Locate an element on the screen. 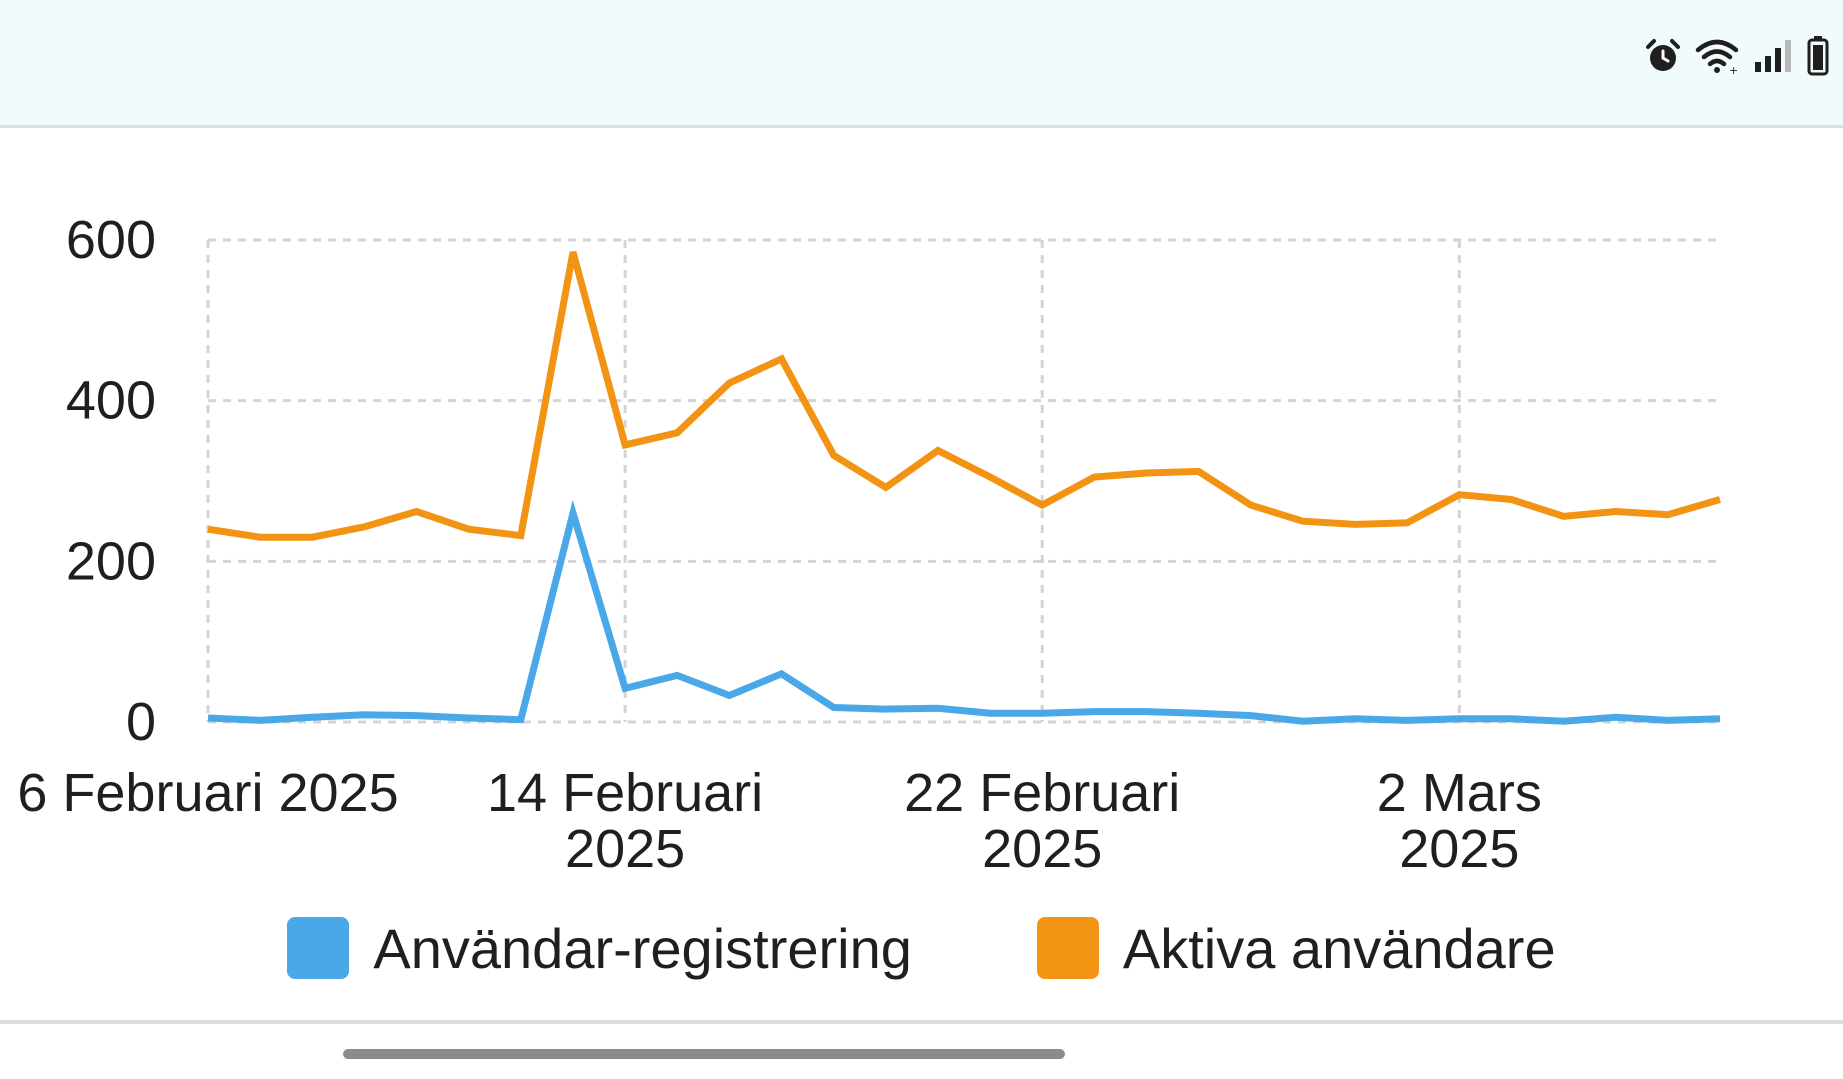 This screenshot has height=1079, width=1843. alarm-icon is located at coordinates (1663, 56).